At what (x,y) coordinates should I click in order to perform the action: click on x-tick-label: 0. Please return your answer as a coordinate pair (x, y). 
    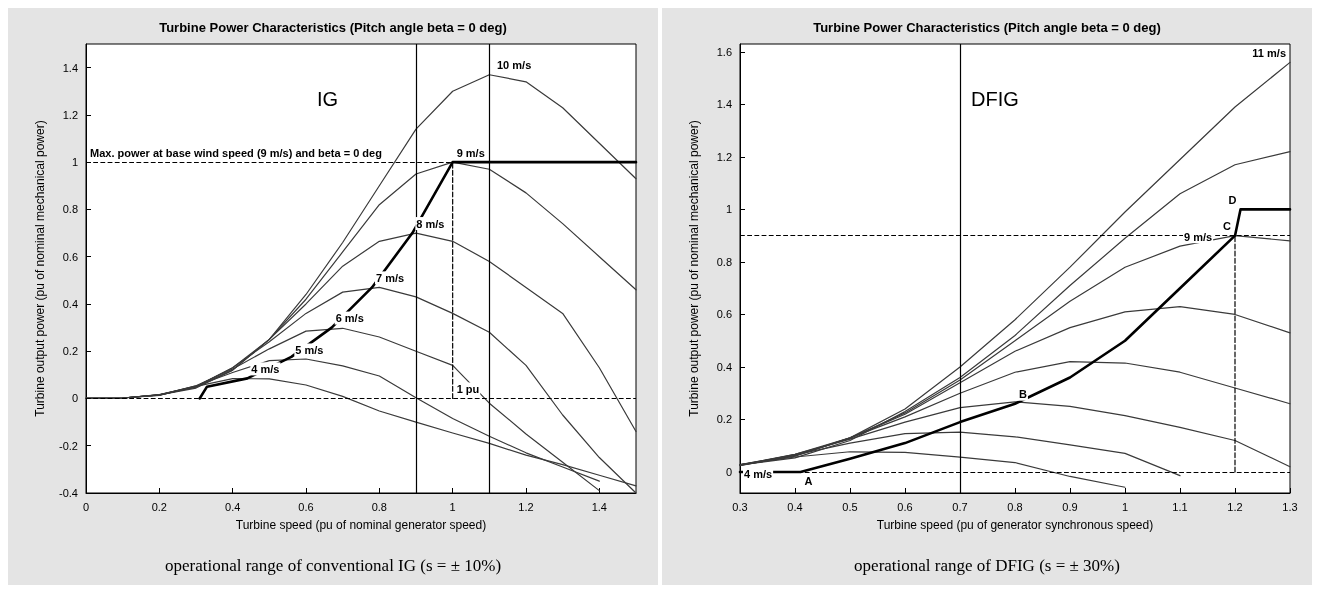
    Looking at the image, I should click on (86, 506).